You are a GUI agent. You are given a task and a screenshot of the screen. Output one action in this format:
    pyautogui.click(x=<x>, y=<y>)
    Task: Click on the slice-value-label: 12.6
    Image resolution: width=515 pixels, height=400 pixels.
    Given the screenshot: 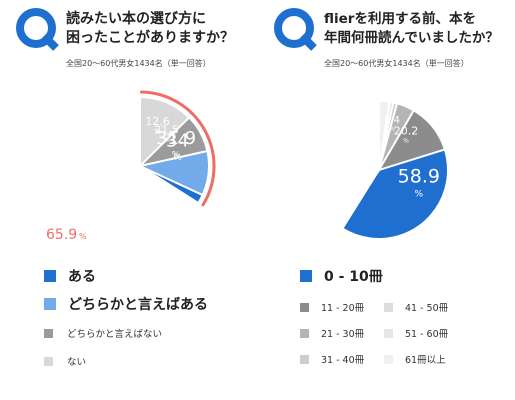 What is the action you would take?
    pyautogui.click(x=157, y=121)
    